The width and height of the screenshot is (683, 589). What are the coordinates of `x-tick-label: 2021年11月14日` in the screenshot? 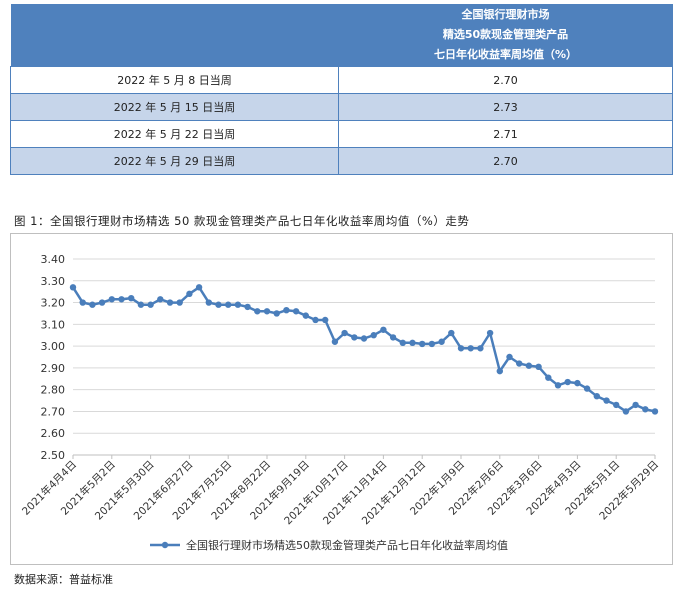 It's located at (354, 492).